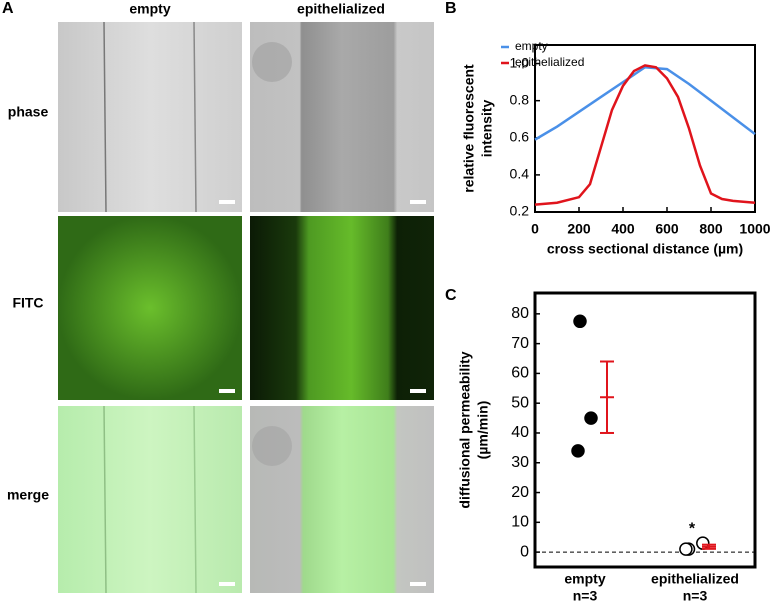 This screenshot has width=777, height=608. I want to click on y-tick-label: 1.0, so click(520, 62).